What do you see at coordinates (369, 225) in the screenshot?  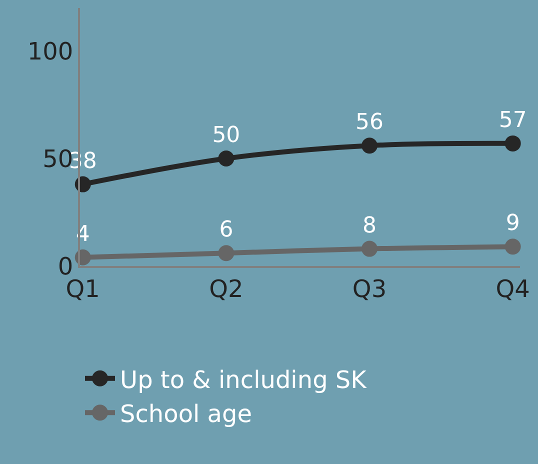 I see `data-label: 8` at bounding box center [369, 225].